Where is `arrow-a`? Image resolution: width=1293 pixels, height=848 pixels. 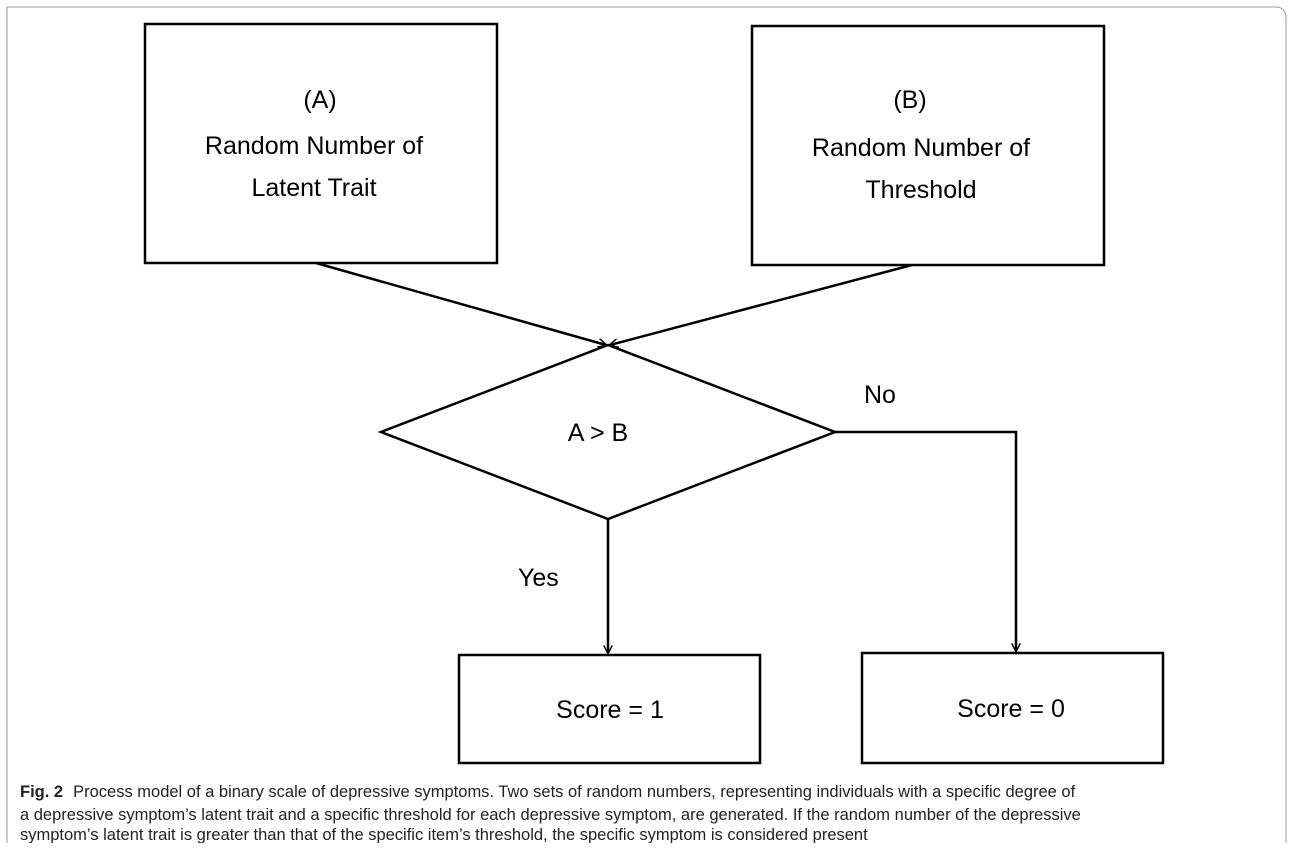 arrow-a is located at coordinates (460, 303).